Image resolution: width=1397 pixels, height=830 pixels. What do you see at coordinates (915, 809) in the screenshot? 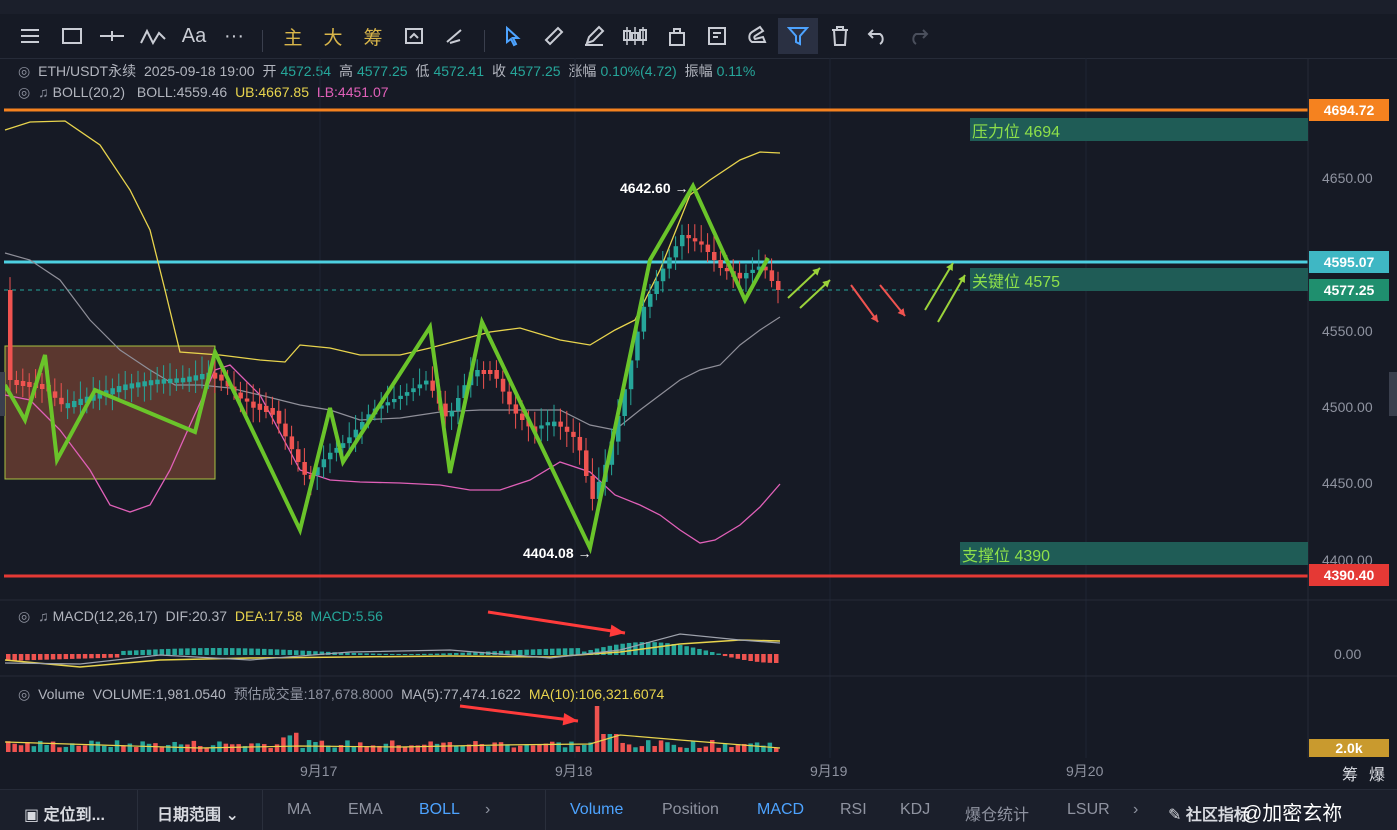
I see `indicator-kdj: KDJ` at bounding box center [915, 809].